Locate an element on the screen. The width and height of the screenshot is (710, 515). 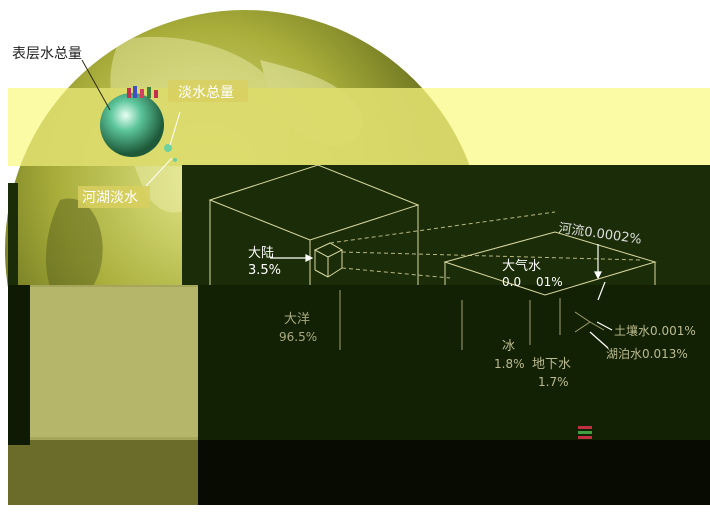
projection-lines is located at coordinates (485, 245).